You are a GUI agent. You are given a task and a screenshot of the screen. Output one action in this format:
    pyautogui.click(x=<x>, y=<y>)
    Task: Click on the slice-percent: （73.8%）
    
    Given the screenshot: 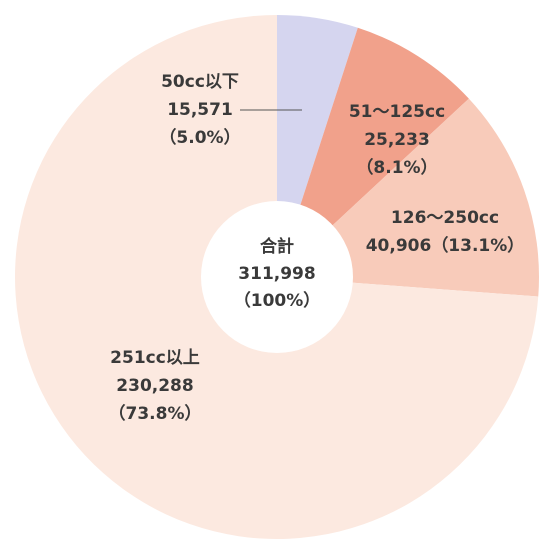 What is the action you would take?
    pyautogui.click(x=155, y=413)
    